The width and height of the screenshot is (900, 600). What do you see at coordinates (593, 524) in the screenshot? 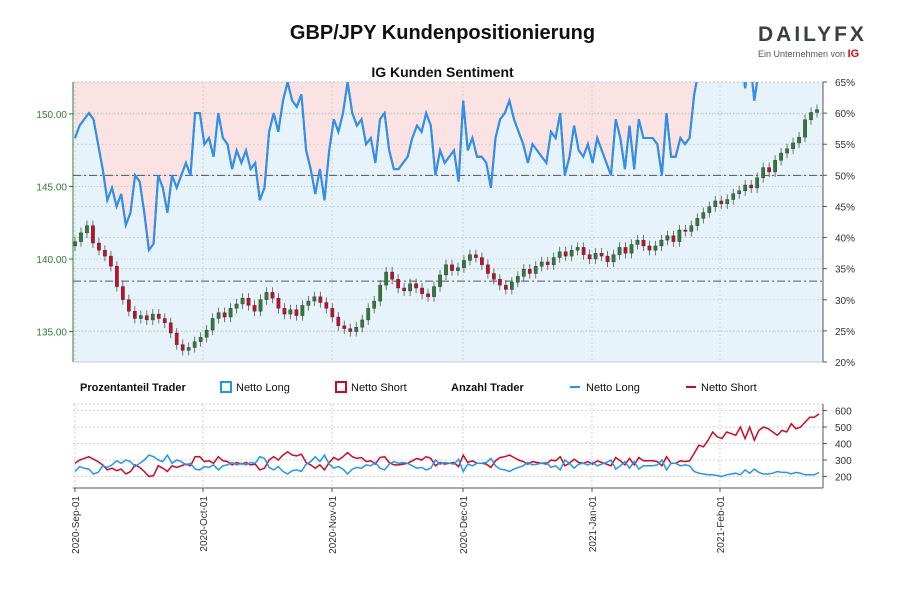
I see `date-tick-label: 2021-Jan-01` at bounding box center [593, 524].